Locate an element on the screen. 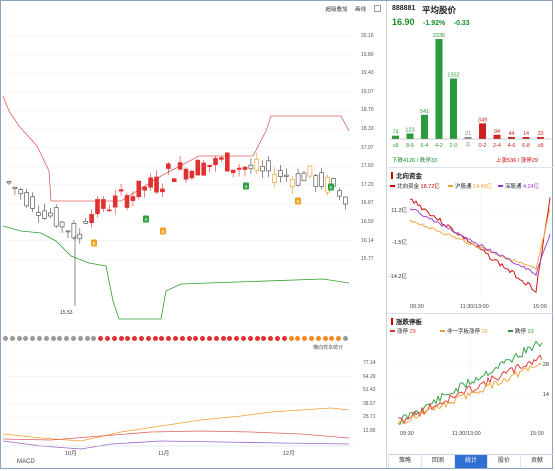 Image resolution: width=555 pixels, height=471 pixels. legend-item: 涨停 29 is located at coordinates (403, 331).